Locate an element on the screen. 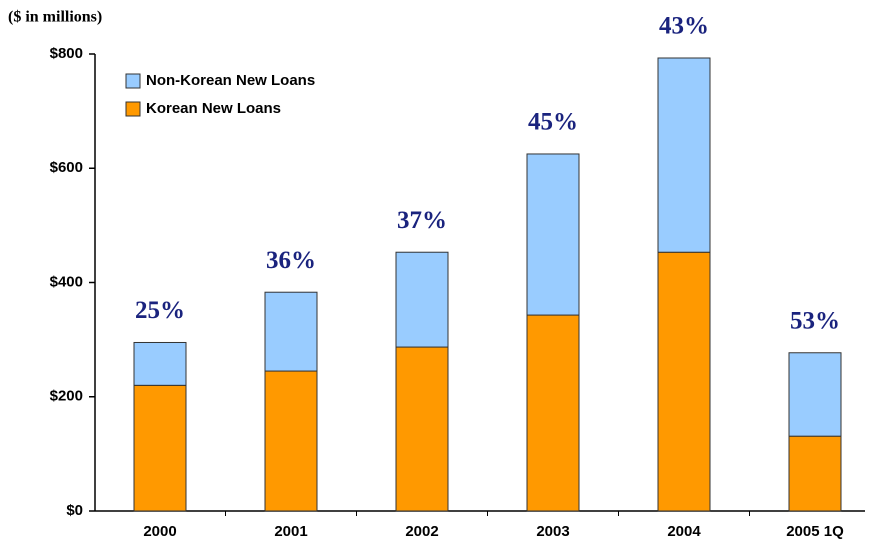 This screenshot has width=870, height=552. y-tick-label: $0 is located at coordinates (74, 510).